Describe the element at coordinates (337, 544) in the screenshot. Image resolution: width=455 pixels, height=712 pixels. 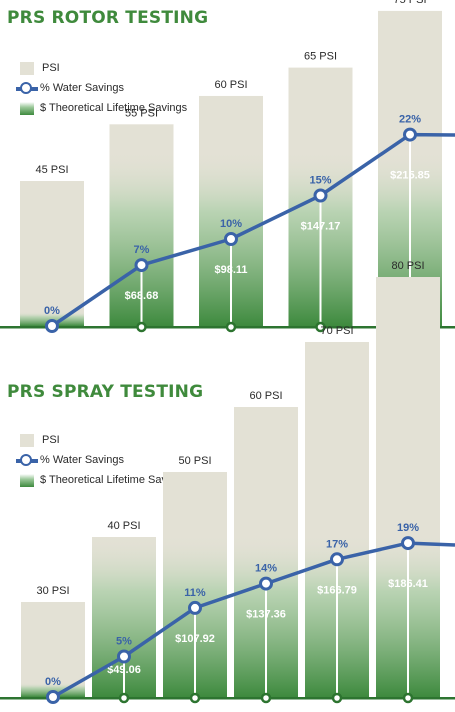
I see `percent-label: 17%` at that location.